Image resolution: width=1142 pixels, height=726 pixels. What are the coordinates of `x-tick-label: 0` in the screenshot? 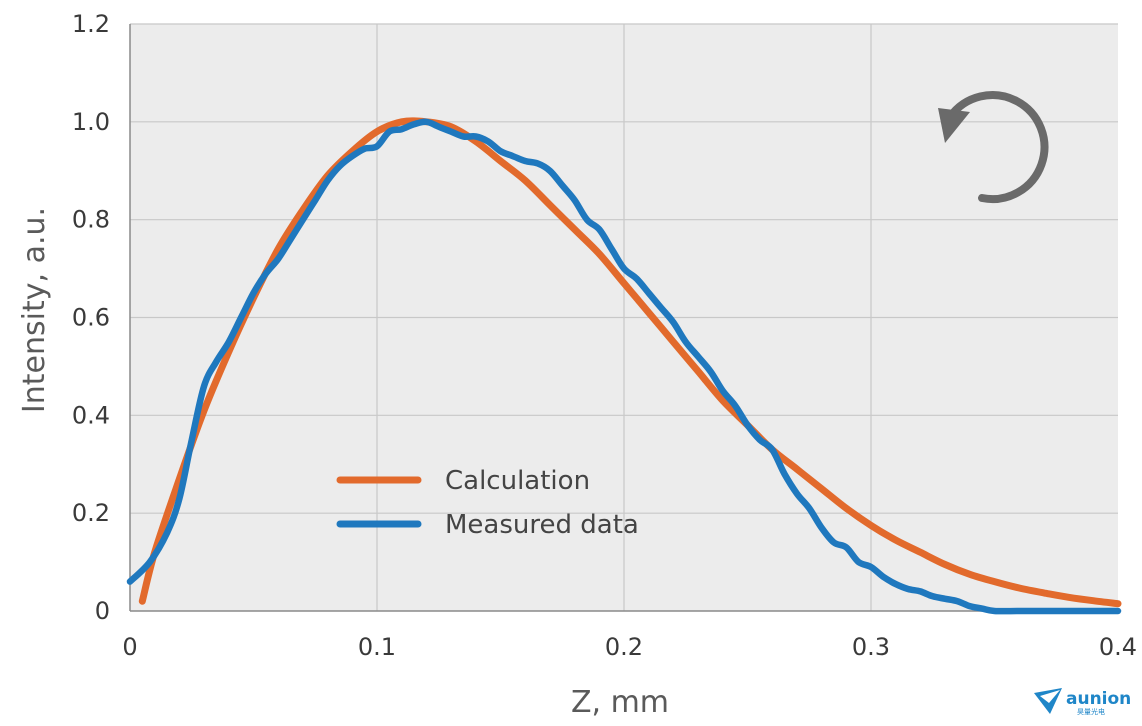 It's located at (129, 647).